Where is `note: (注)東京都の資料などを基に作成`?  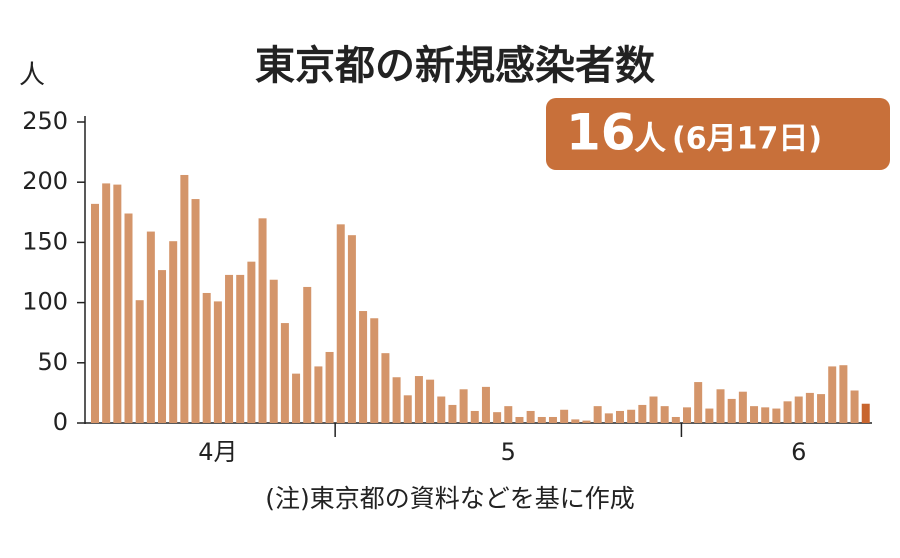
note: (注)東京都の資料などを基に作成 is located at coordinates (450, 498).